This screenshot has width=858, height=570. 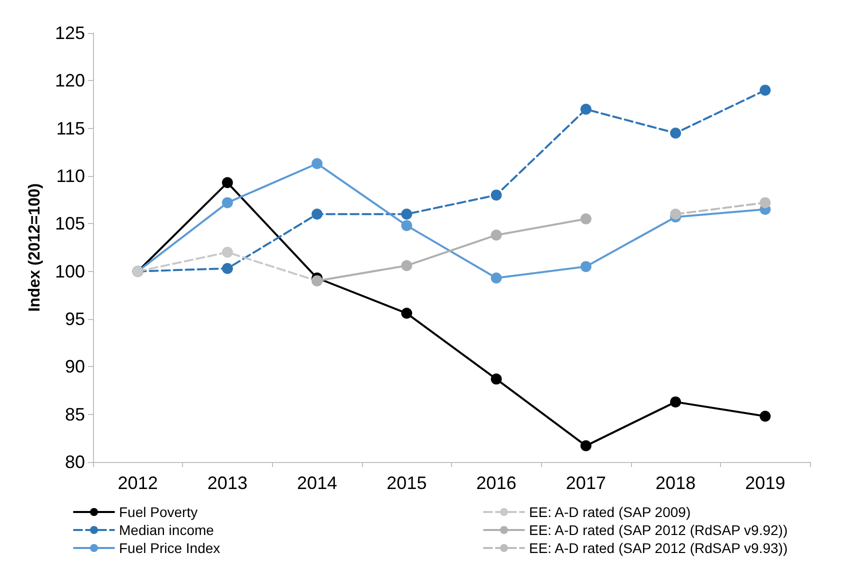 I want to click on y-tick-label: 90, so click(x=74, y=366).